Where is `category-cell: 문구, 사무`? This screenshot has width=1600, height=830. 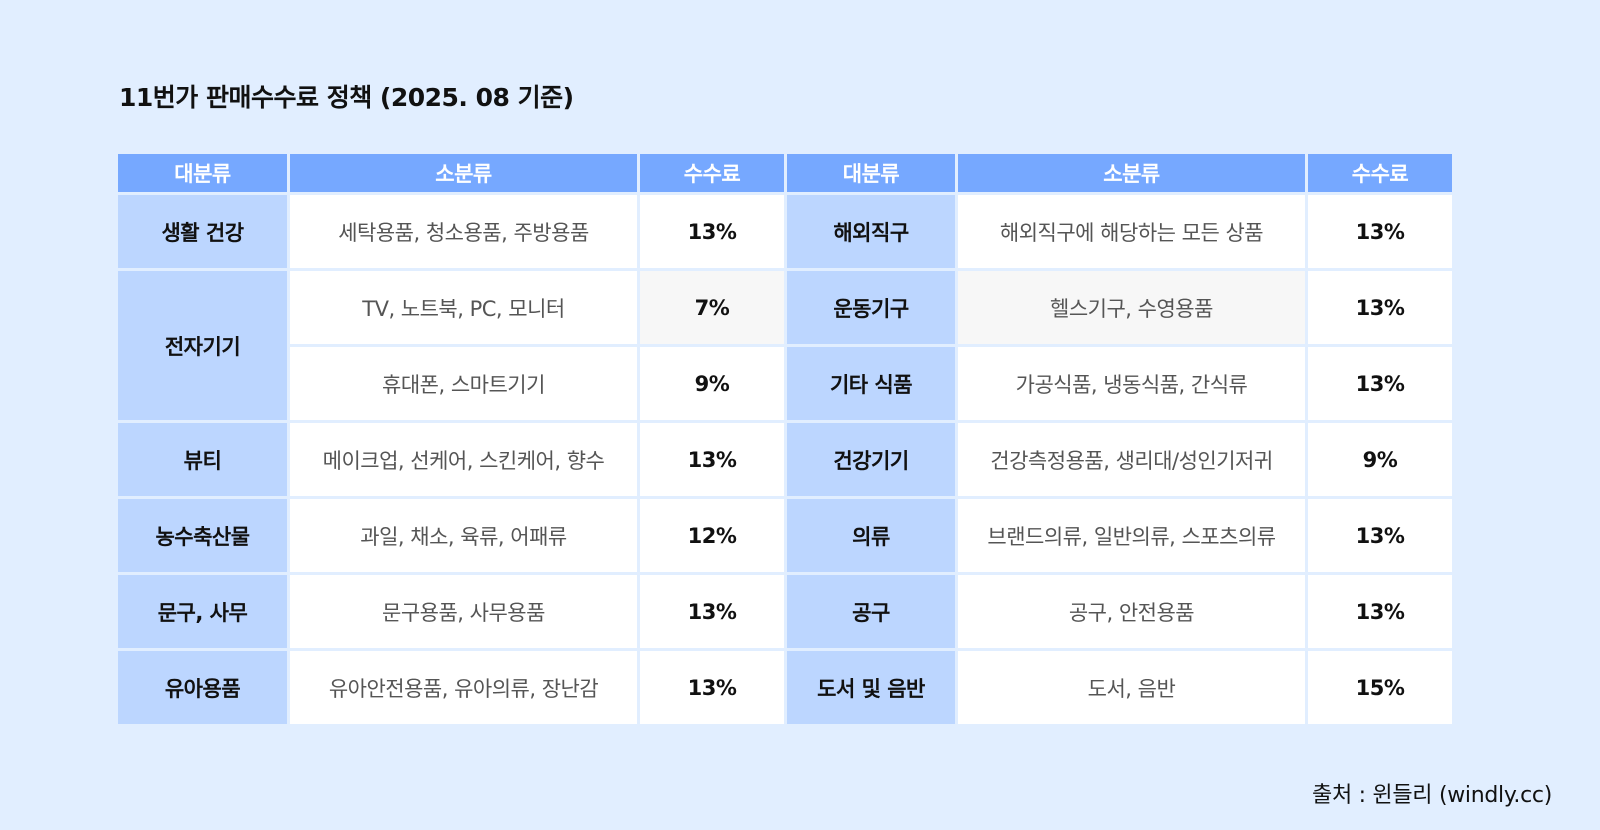
category-cell: 문구, 사무 is located at coordinates (202, 611).